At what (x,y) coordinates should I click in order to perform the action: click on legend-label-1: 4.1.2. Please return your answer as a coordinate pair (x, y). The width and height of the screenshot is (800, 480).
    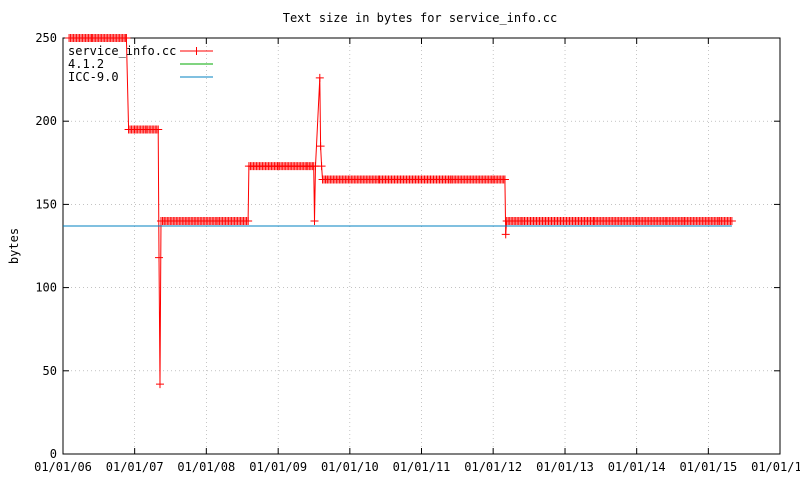
    Looking at the image, I should click on (86, 64).